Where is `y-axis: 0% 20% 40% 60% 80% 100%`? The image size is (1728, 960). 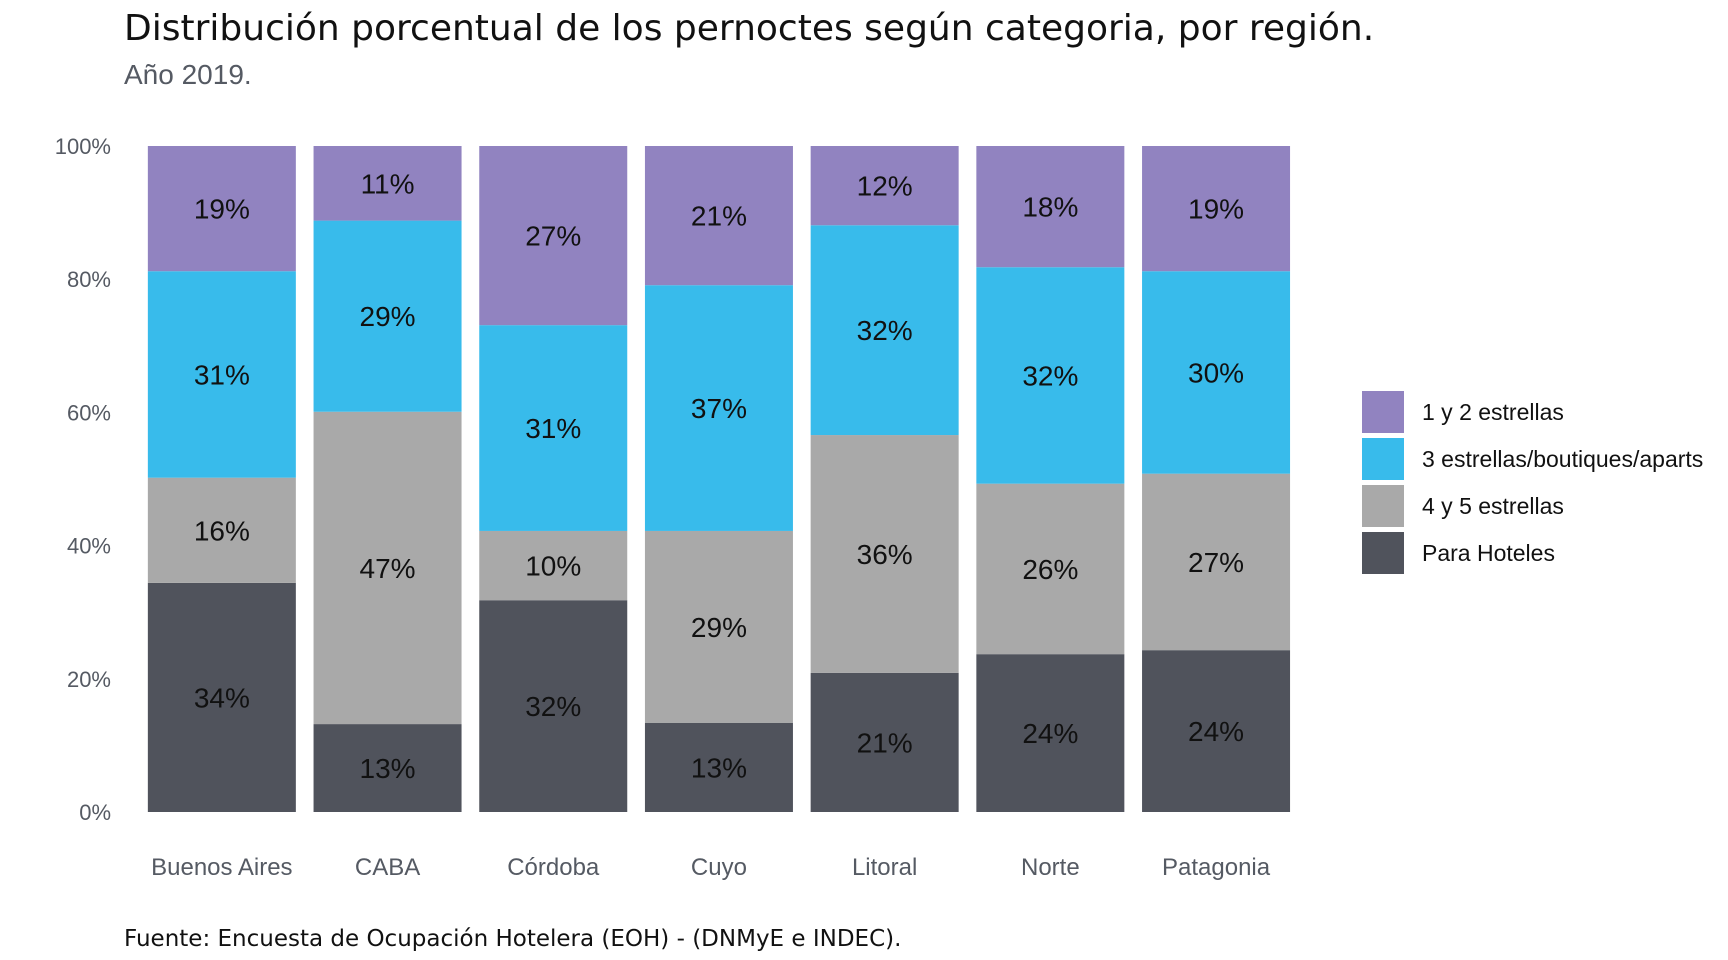 y-axis: 0% 20% 40% 60% 80% 100% is located at coordinates (83, 479).